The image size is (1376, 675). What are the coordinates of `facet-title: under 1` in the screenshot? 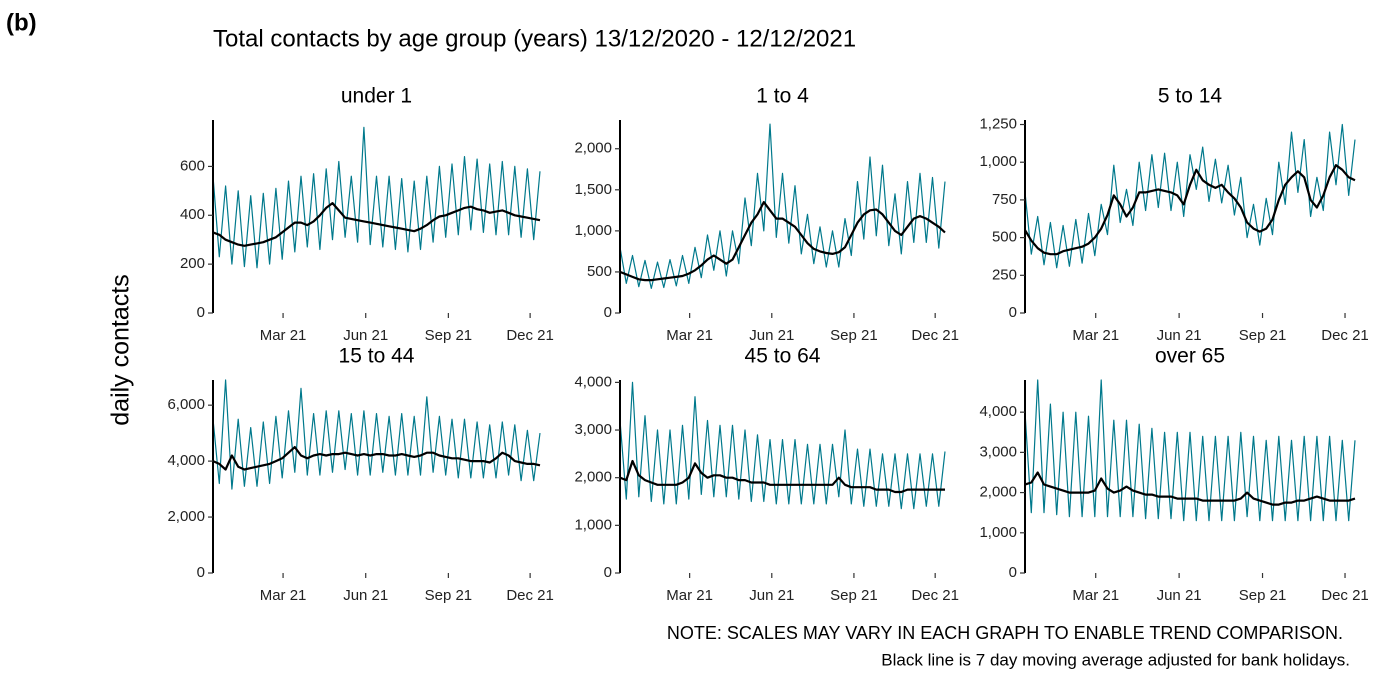 It's located at (376, 96).